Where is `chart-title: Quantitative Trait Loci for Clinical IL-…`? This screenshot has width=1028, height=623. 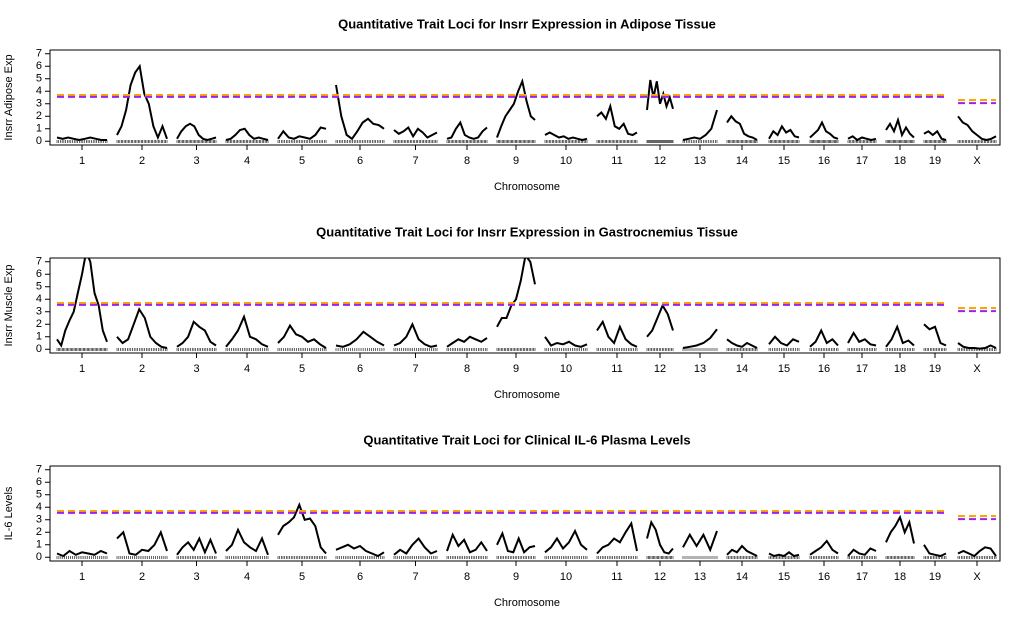
chart-title: Quantitative Trait Loci for Clinical IL-… is located at coordinates (526, 439).